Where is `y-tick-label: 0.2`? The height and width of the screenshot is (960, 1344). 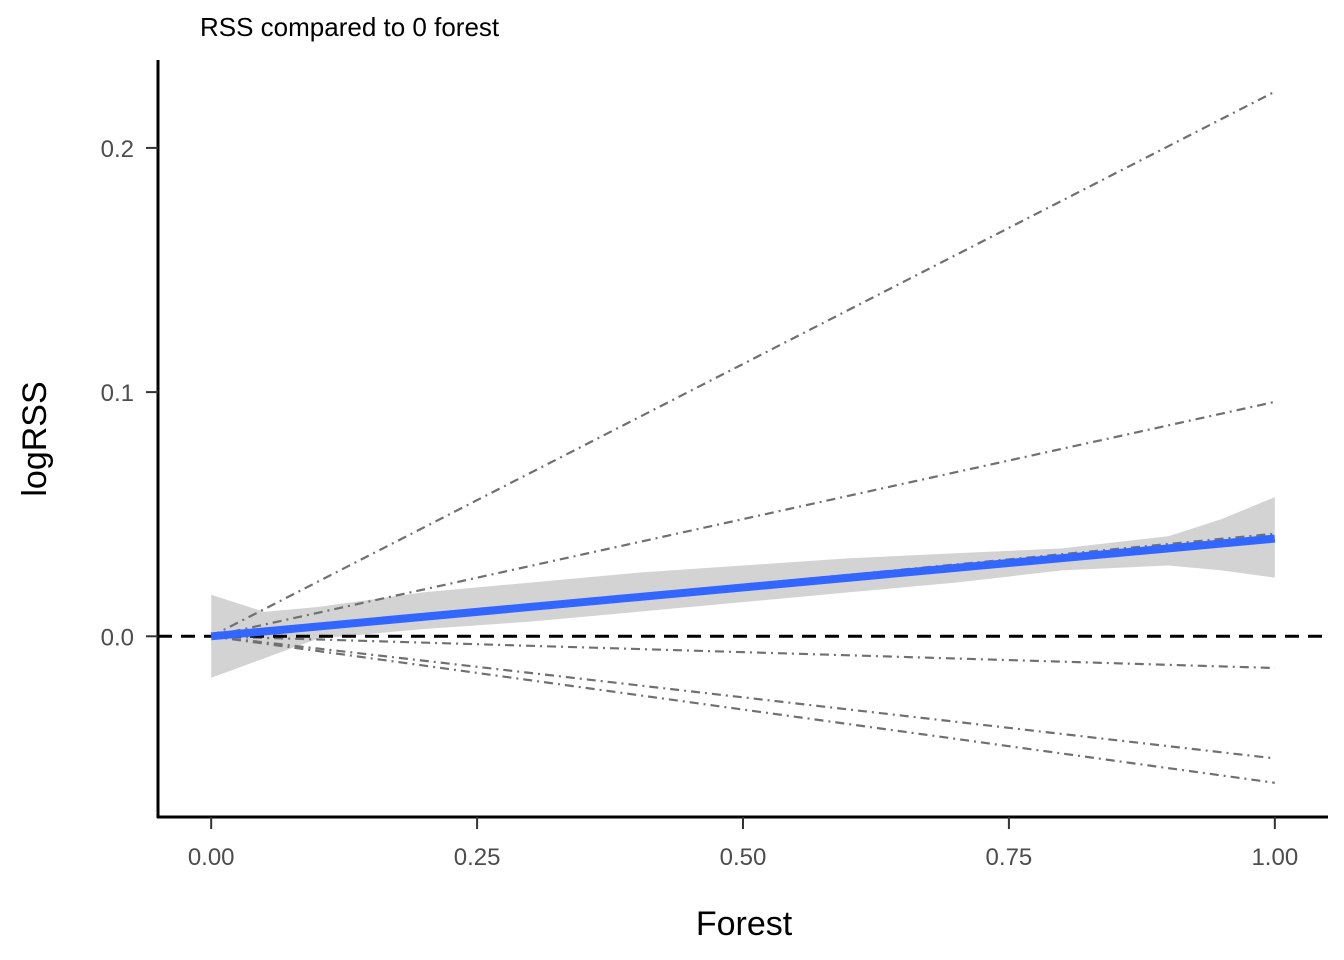
y-tick-label: 0.2 is located at coordinates (117, 149).